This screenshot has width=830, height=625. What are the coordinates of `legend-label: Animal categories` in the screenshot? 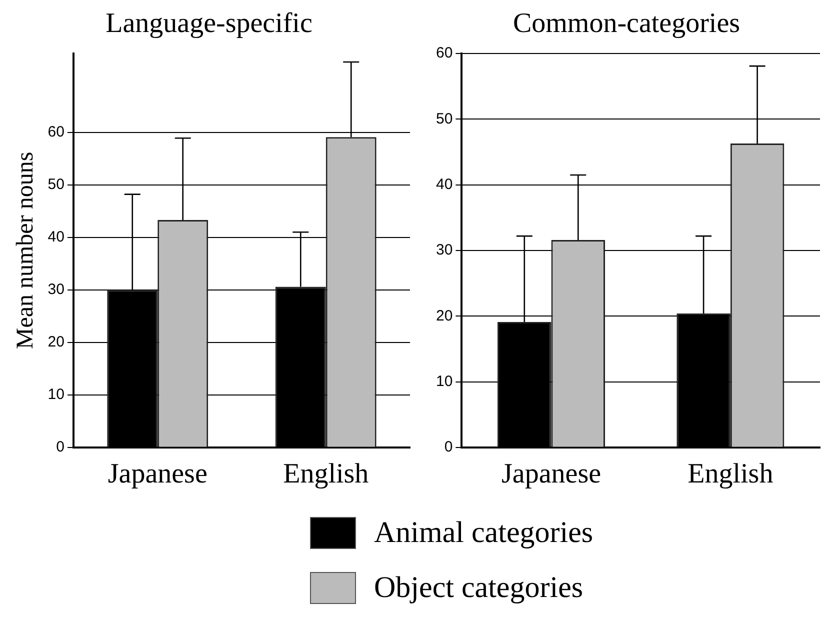 It's located at (484, 533).